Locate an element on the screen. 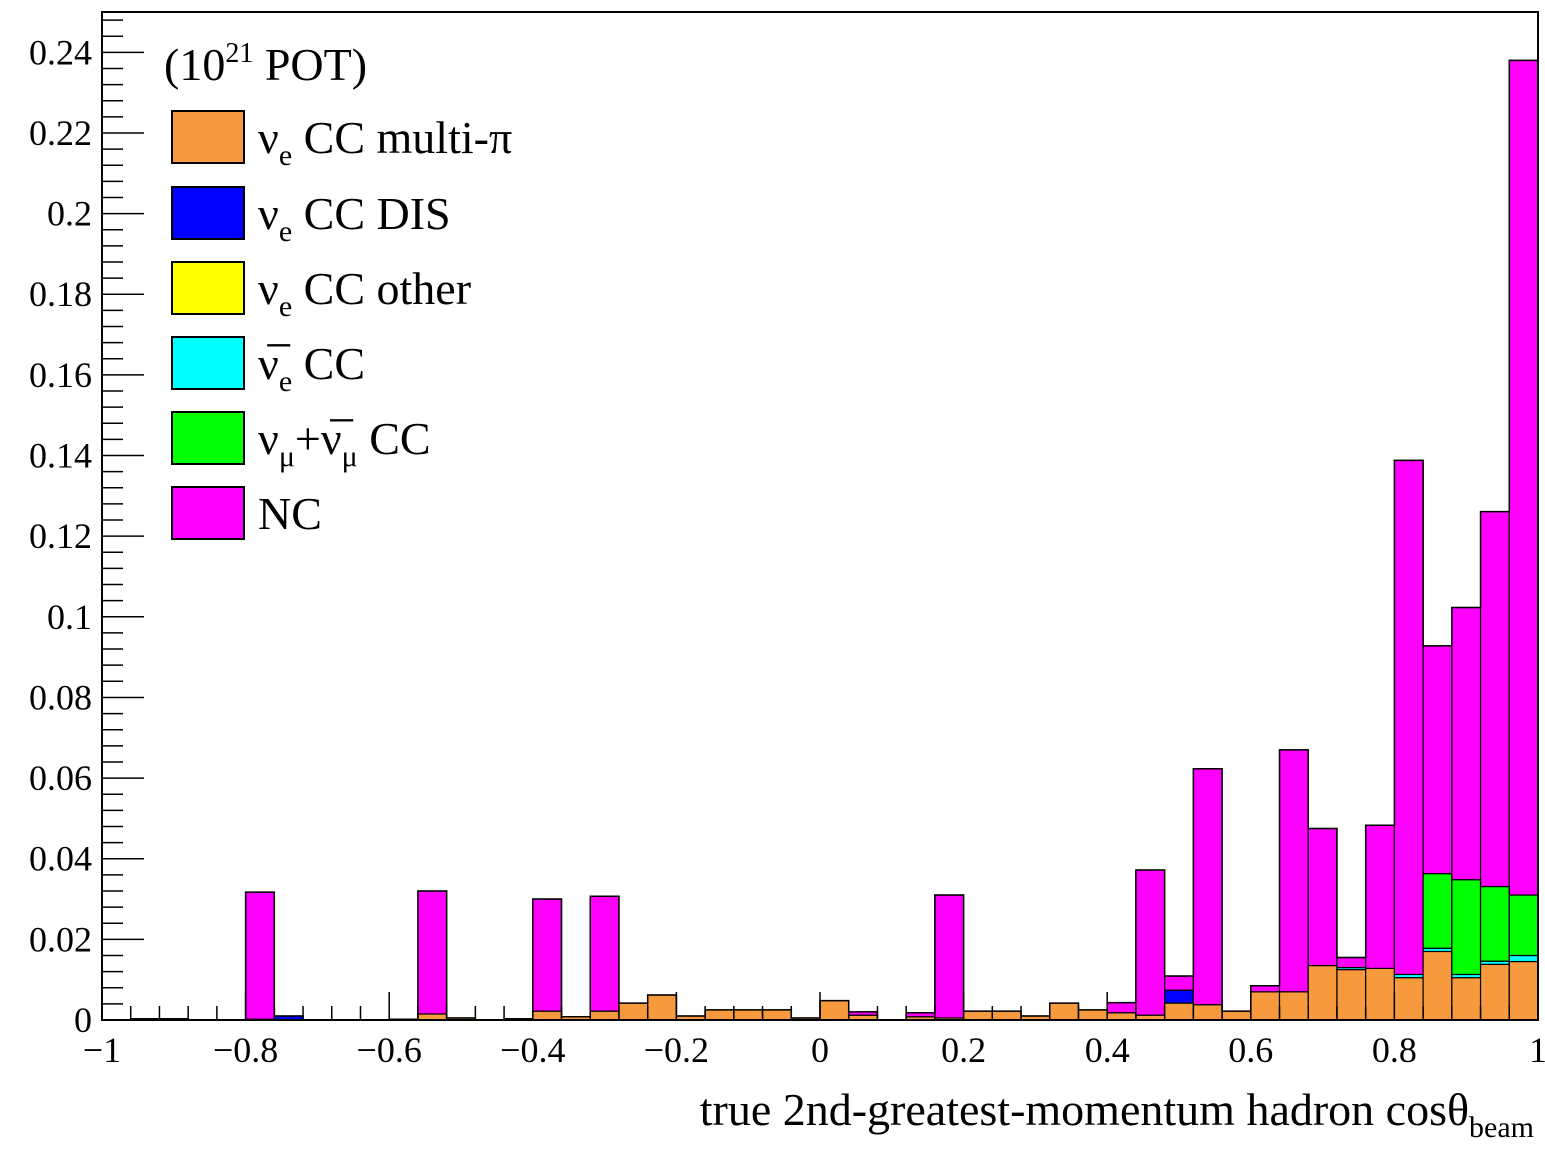 This screenshot has height=1149, width=1545. legend-item: ν̅e CC is located at coordinates (268, 367).